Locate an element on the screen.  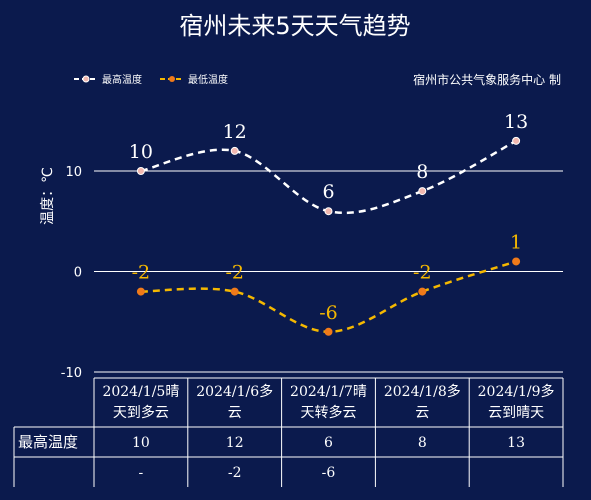
table-header-cell: 云到晴天 is located at coordinates (516, 413).